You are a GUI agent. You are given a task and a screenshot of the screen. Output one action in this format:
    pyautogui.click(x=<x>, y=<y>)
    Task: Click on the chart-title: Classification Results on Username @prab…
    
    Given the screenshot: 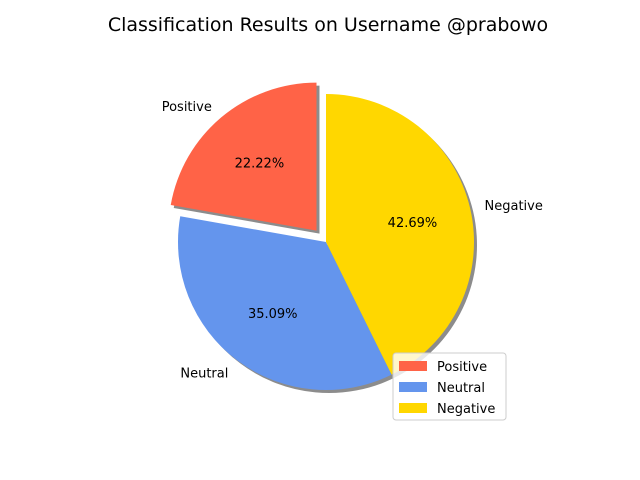 What is the action you would take?
    pyautogui.click(x=328, y=25)
    